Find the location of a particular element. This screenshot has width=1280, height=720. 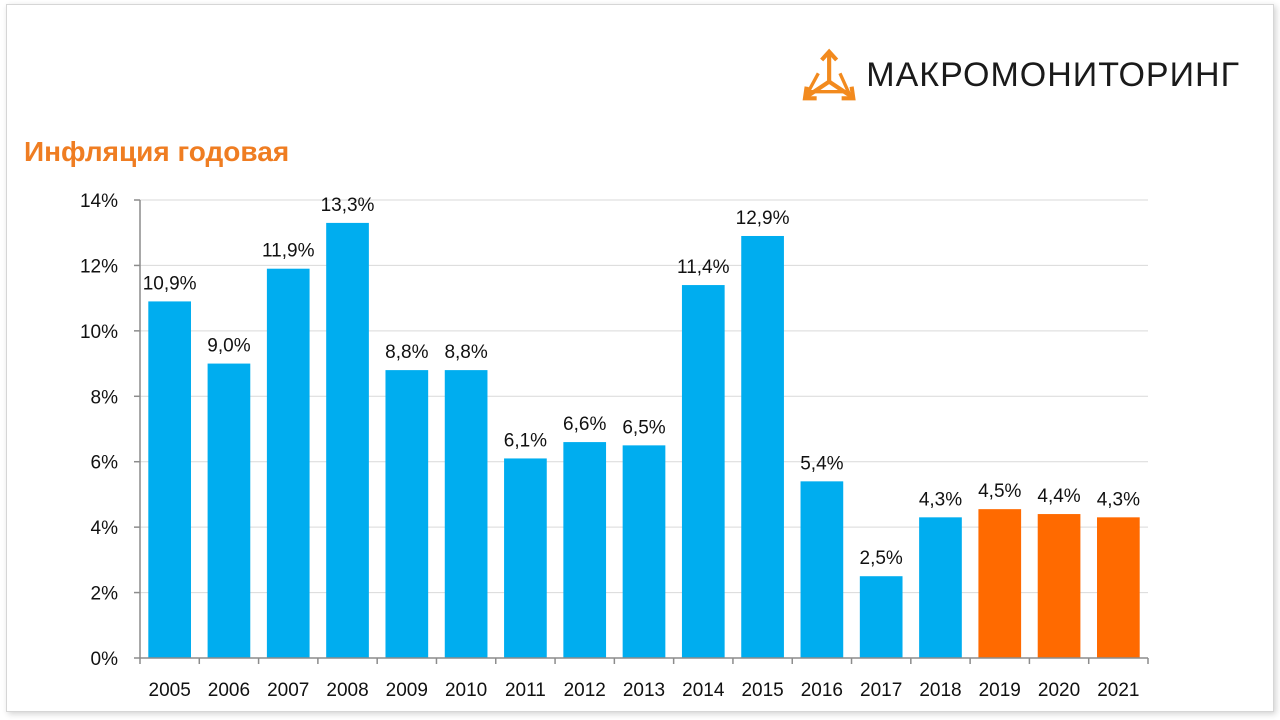

x-tick-label: 2019 is located at coordinates (1000, 690).